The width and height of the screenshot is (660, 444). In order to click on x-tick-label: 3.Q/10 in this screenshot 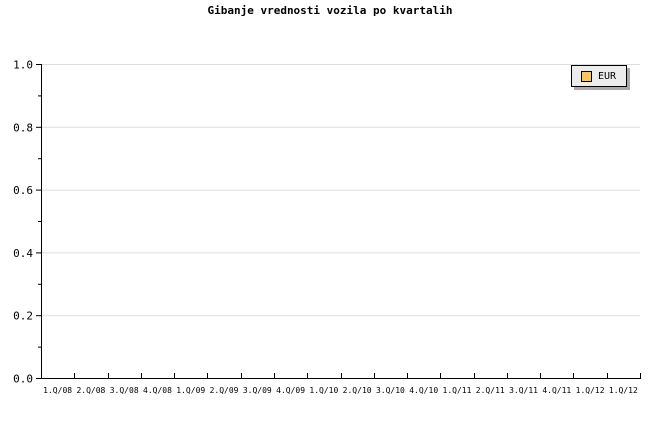, I will do `click(390, 390)`.